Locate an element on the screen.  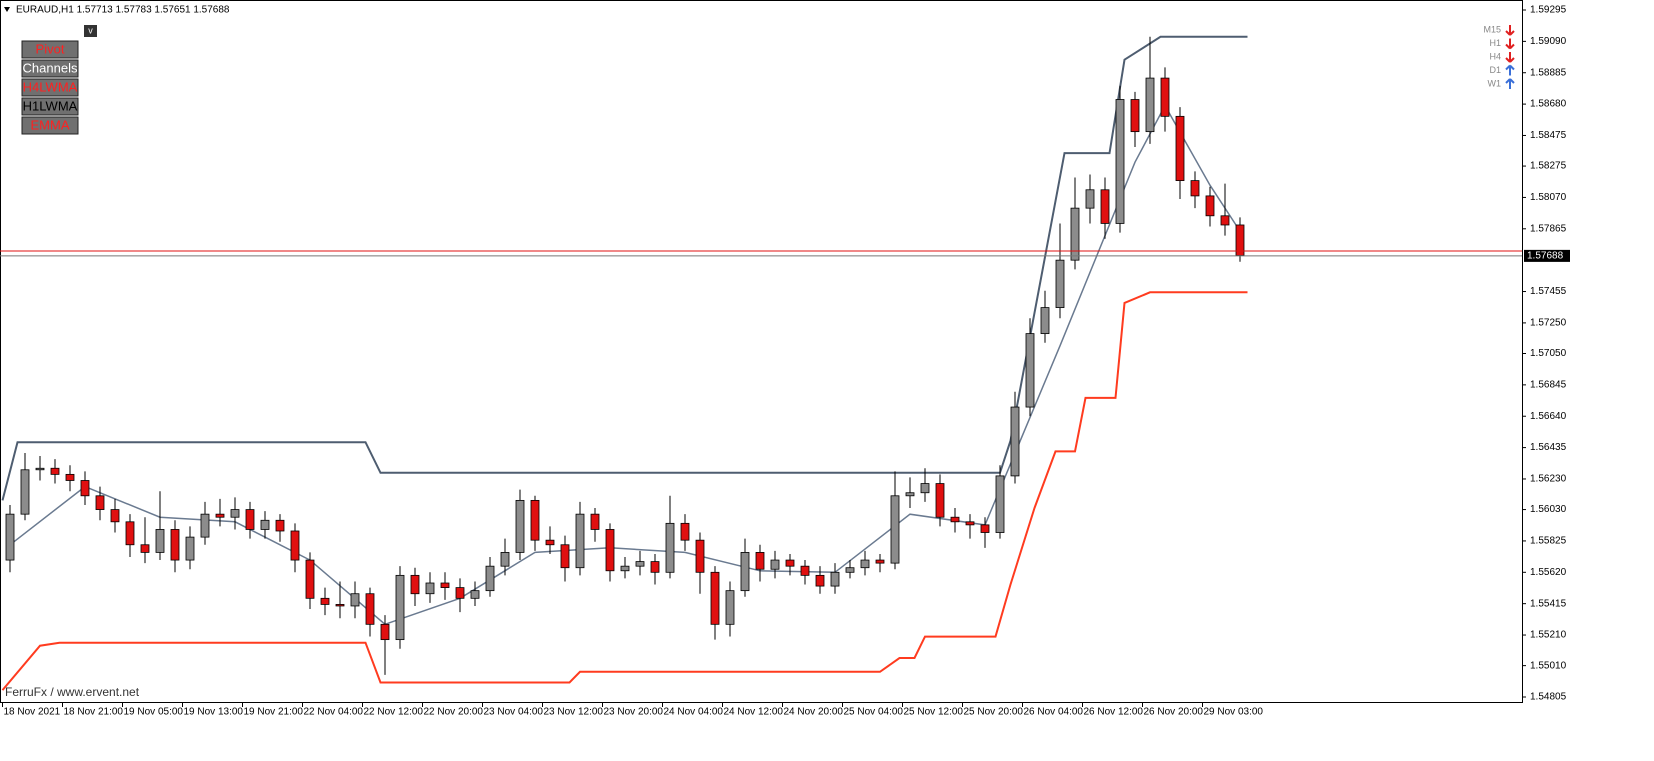
signal-label: W1 is located at coordinates (1495, 83).